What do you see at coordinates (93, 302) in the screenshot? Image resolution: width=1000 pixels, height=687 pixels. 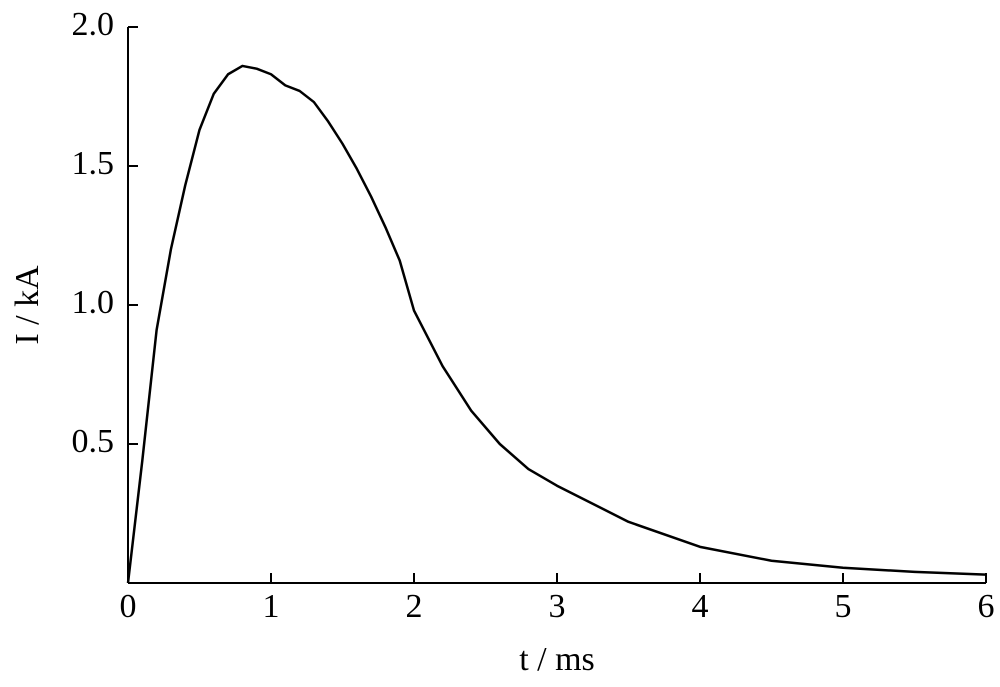 I see `y-tick-label: 1.0` at bounding box center [93, 302].